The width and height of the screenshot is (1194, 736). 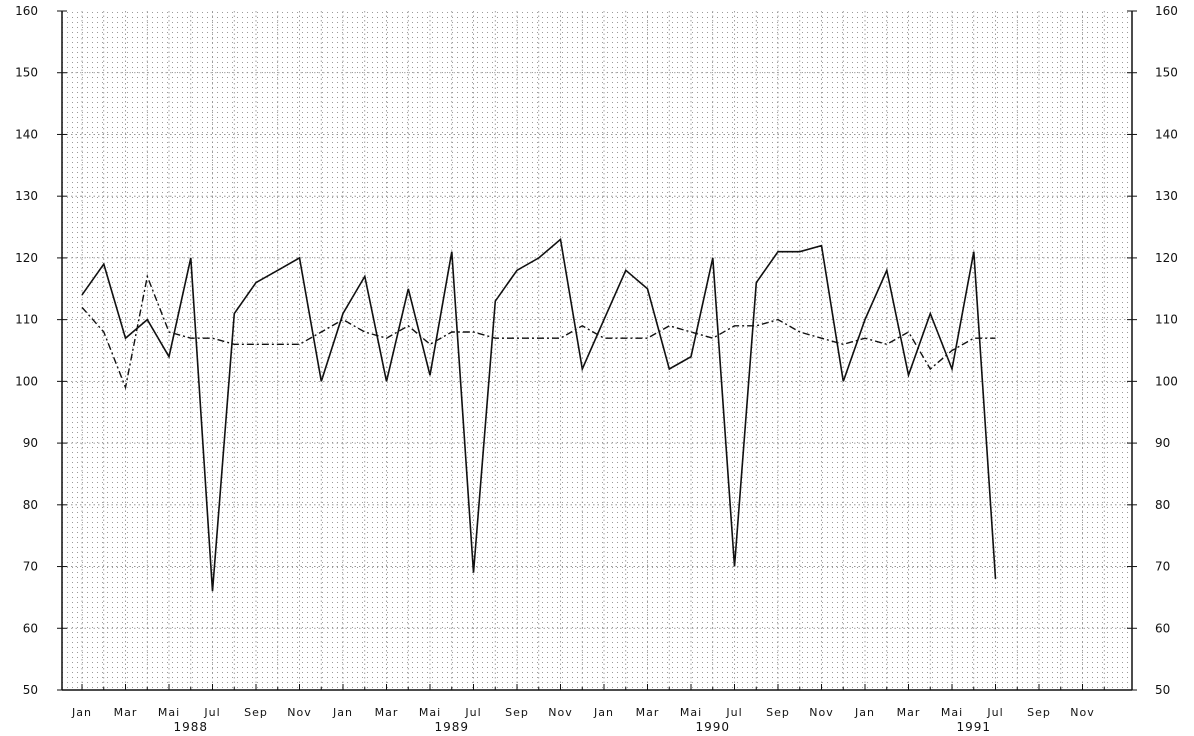 I want to click on y-tick-label-left: 120, so click(x=26, y=258).